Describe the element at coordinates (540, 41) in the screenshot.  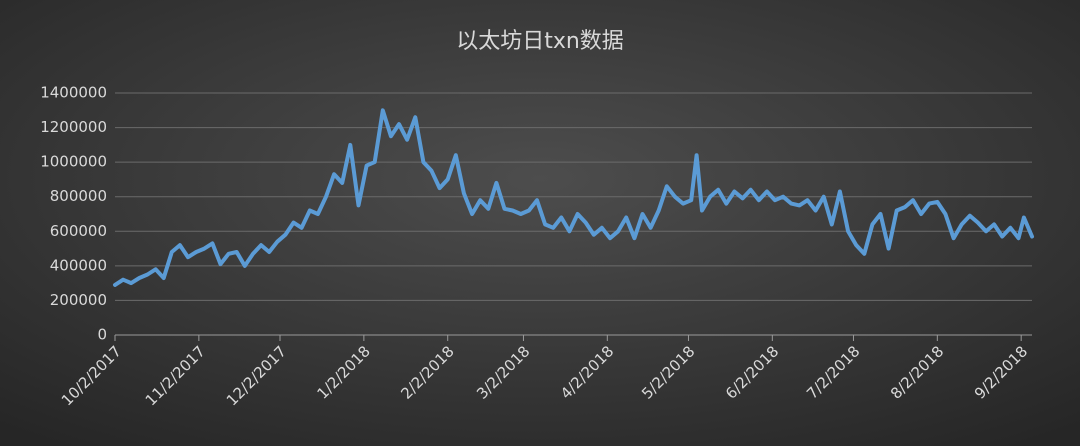
I see `chart-title: 以太坊日txn数据` at that location.